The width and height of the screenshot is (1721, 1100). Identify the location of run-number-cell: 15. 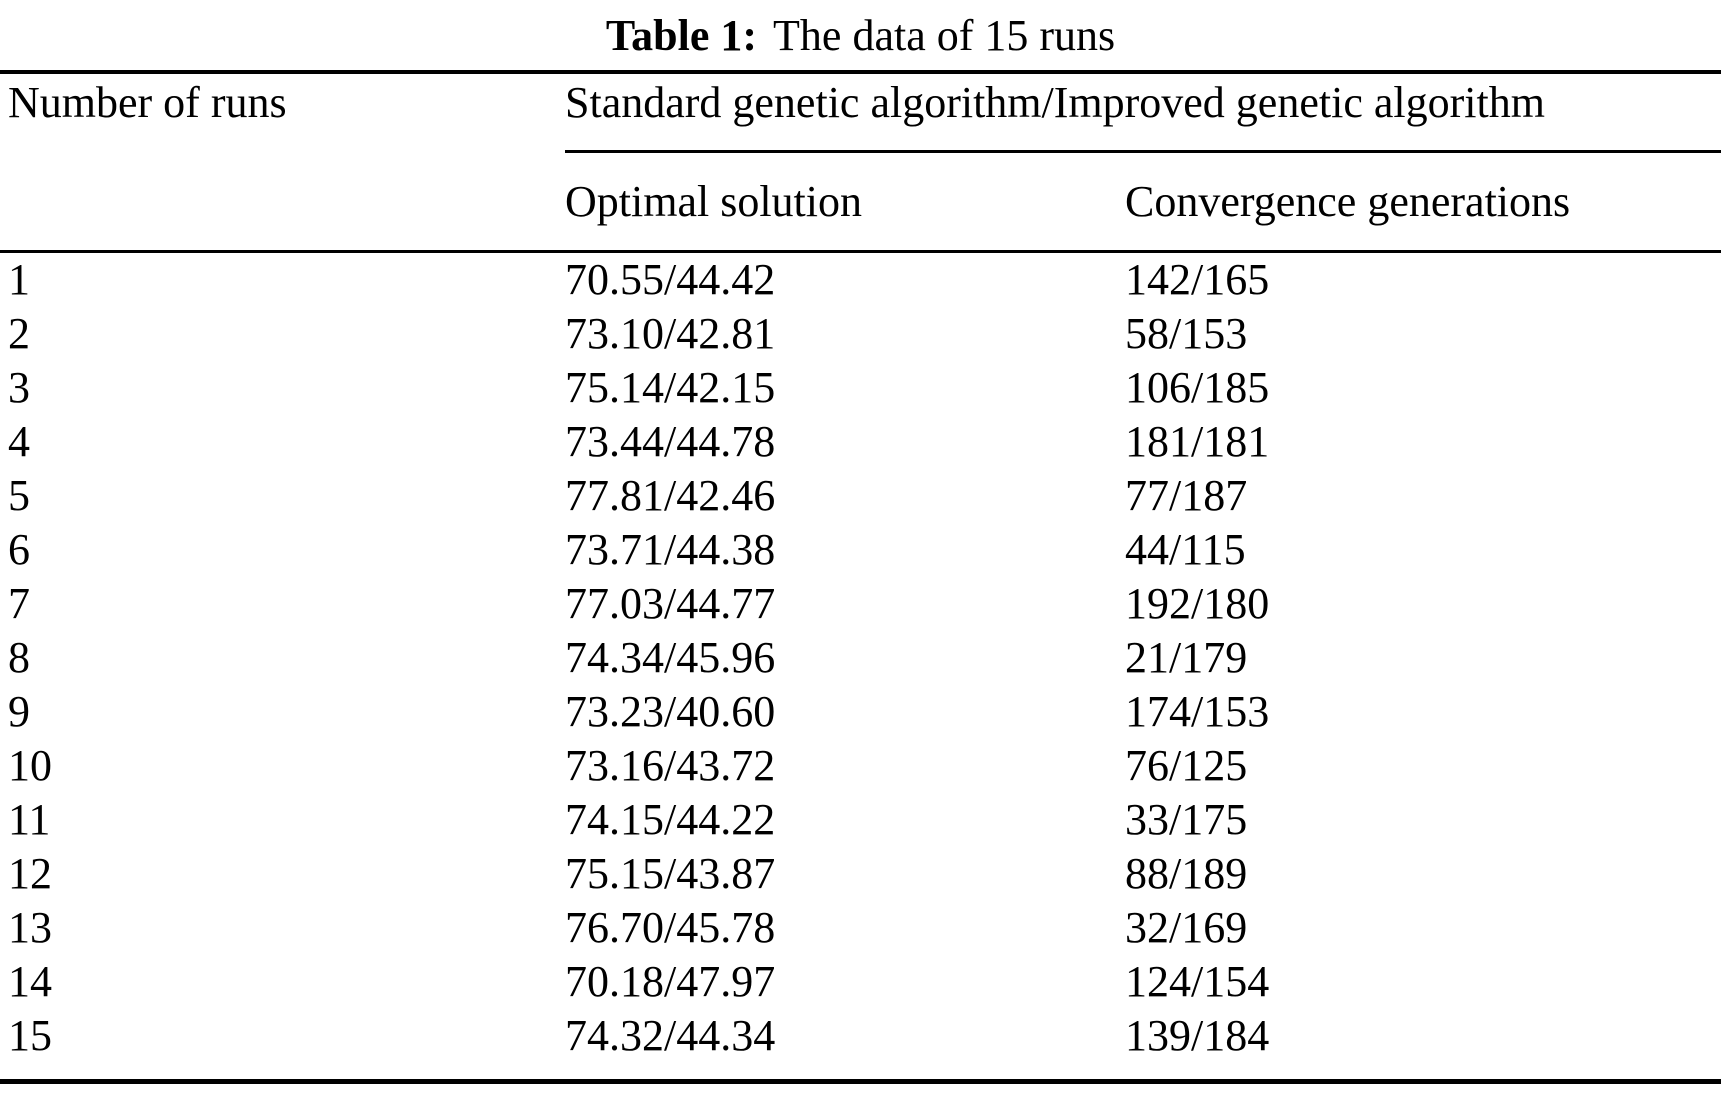
(30, 1035).